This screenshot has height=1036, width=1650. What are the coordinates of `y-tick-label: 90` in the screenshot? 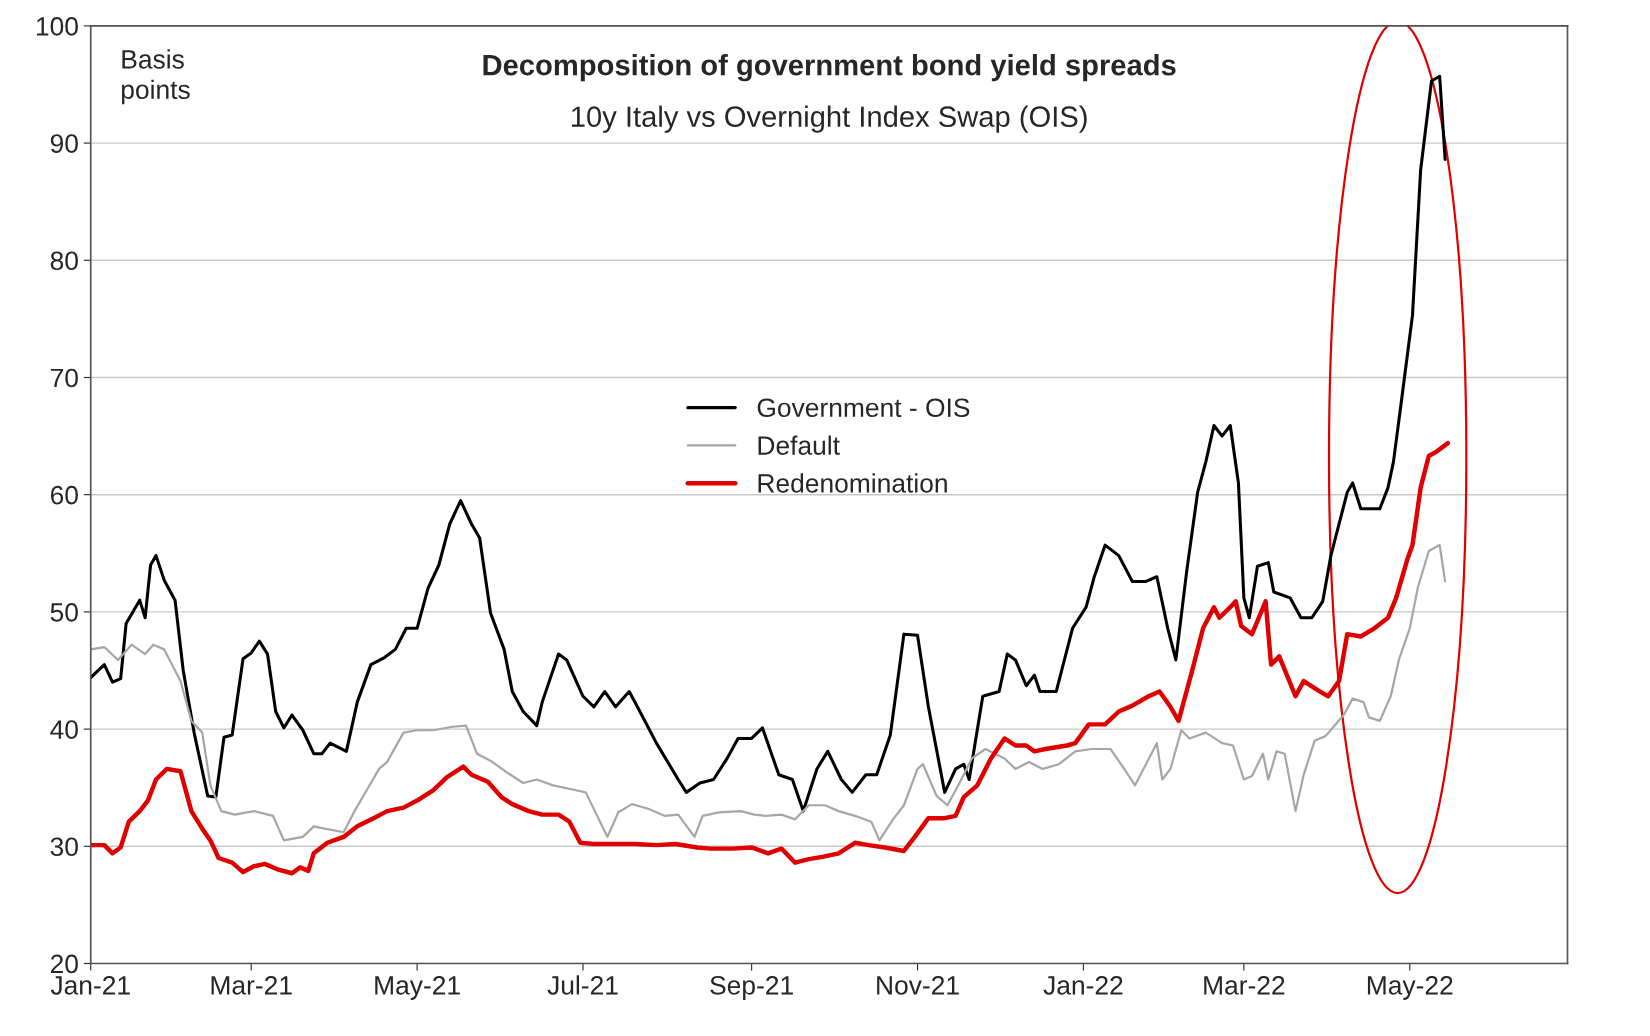 It's located at (64, 143).